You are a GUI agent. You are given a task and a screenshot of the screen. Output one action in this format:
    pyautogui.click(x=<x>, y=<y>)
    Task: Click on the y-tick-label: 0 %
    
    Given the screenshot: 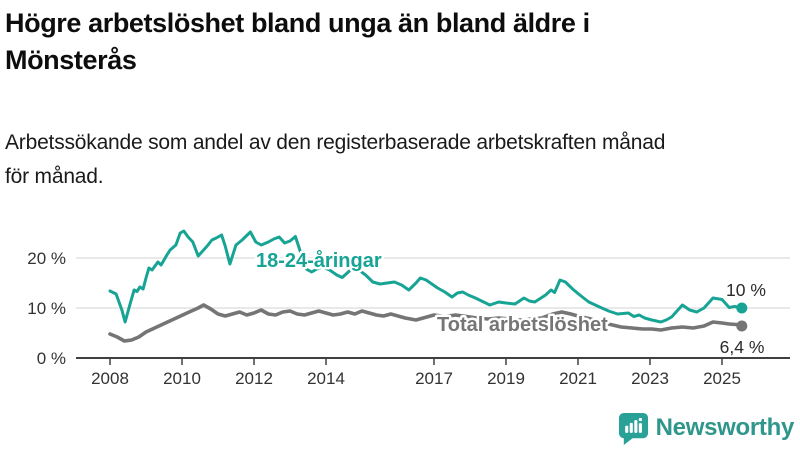 What is the action you would take?
    pyautogui.click(x=51, y=358)
    